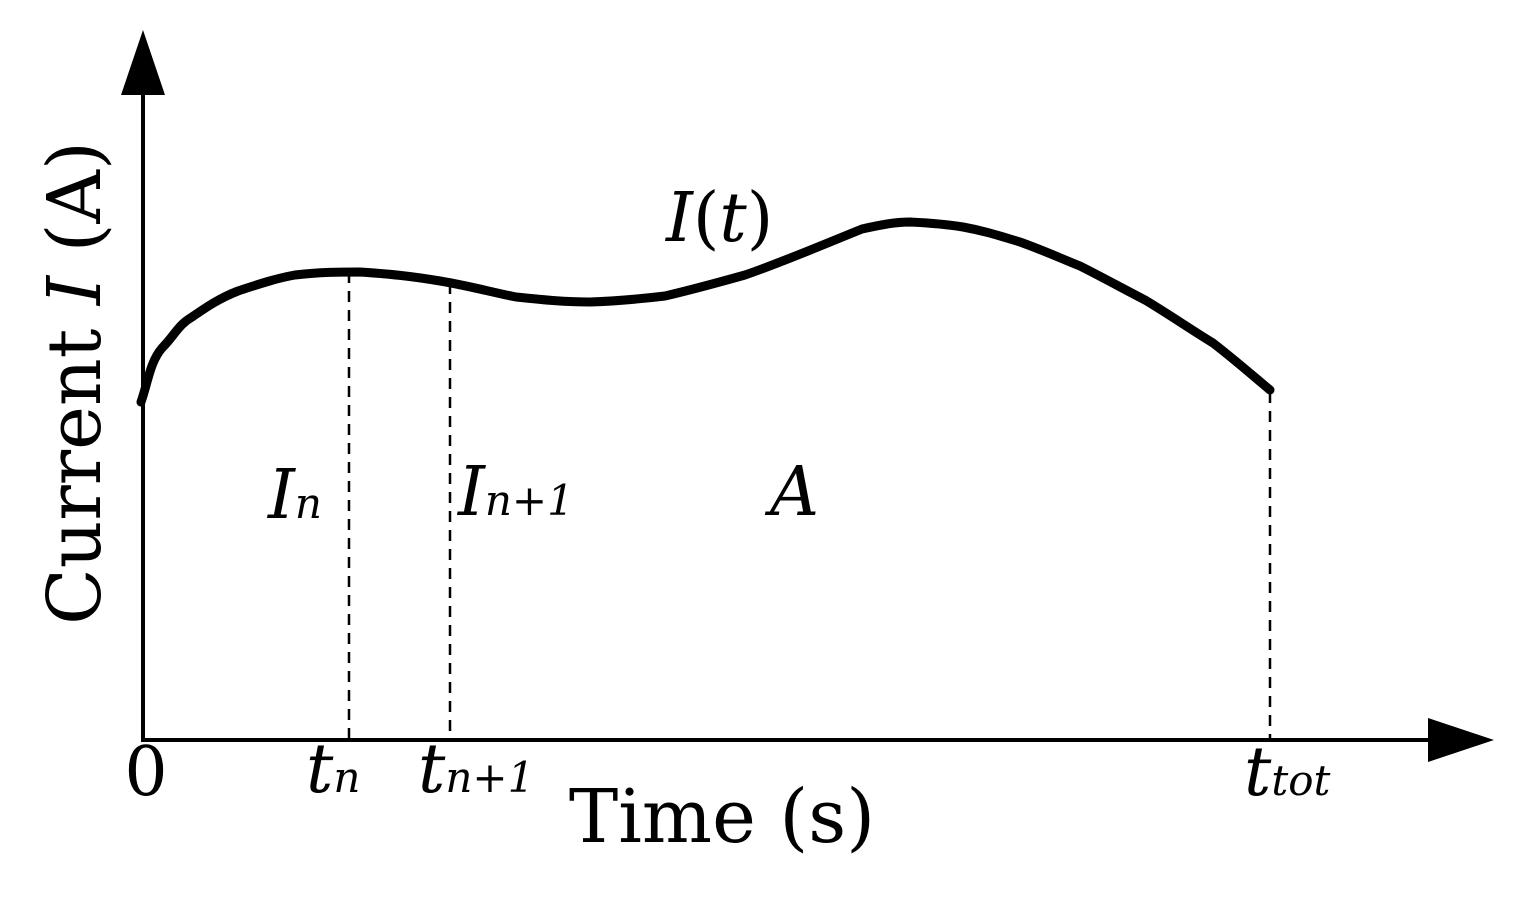 This screenshot has width=1524, height=901. Describe the element at coordinates (489, 777) in the screenshot. I see `tick-label-tn1-sub: n+1` at that location.